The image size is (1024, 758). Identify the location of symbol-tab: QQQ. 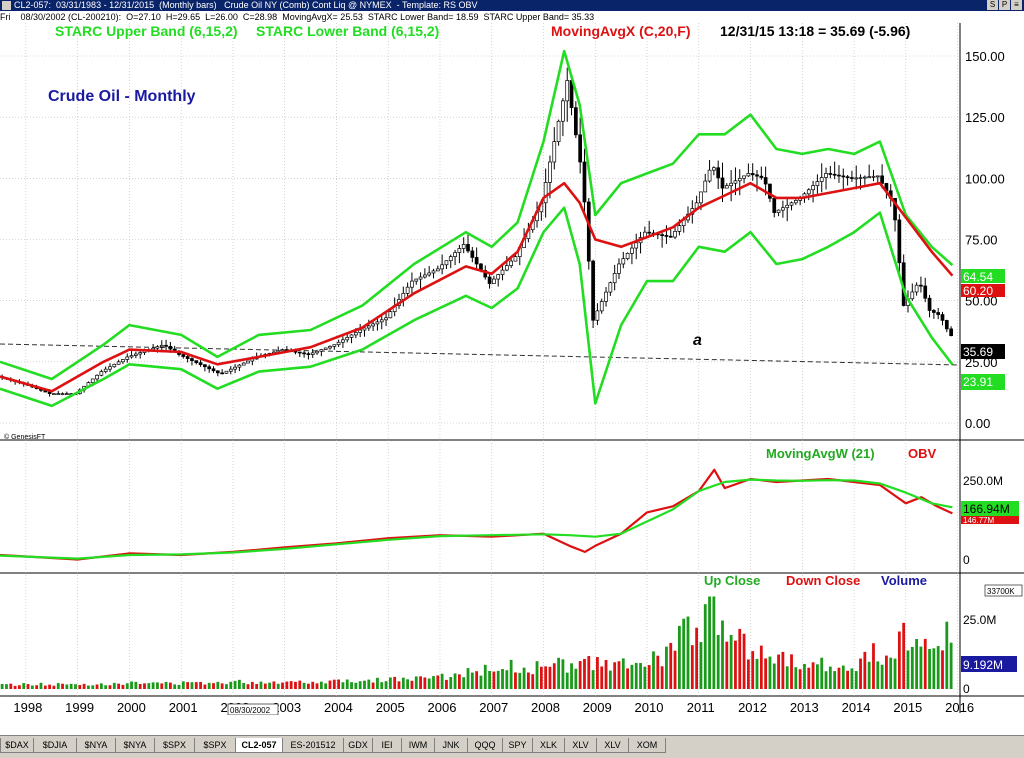
(485, 745).